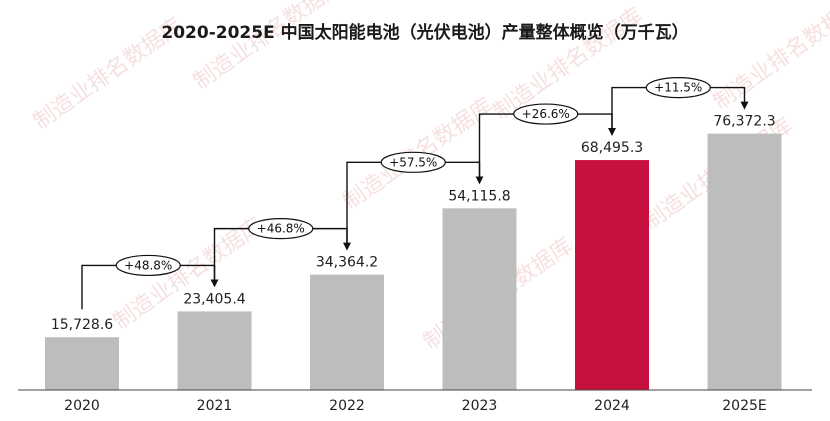 The image size is (830, 421). Describe the element at coordinates (82, 406) in the screenshot. I see `x-tick-2020: 2020` at that location.